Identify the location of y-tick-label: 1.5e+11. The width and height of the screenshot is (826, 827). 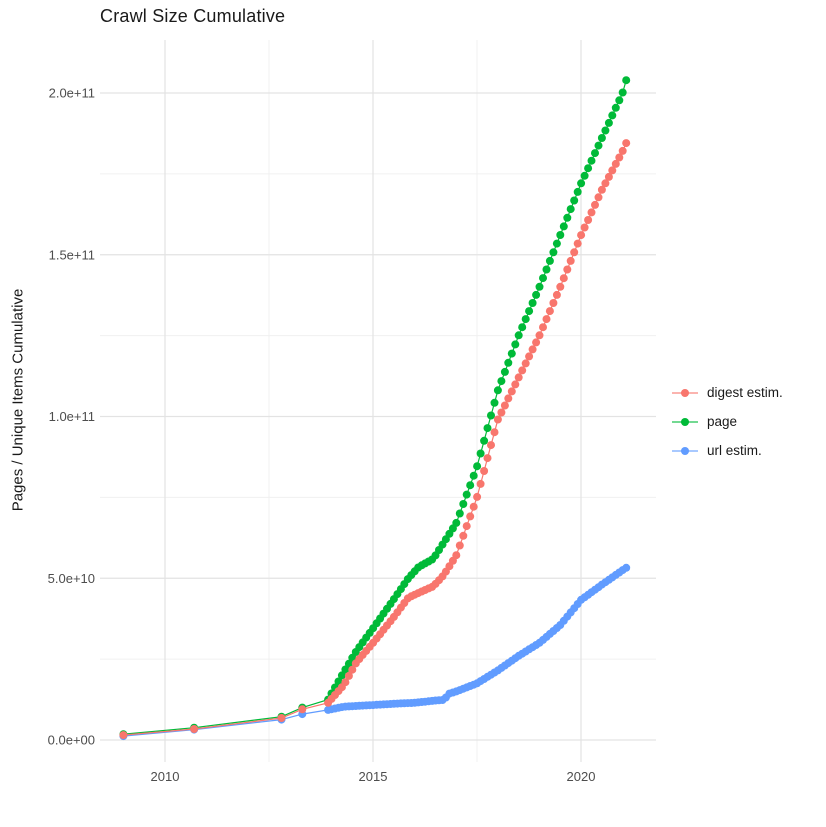
(72, 254).